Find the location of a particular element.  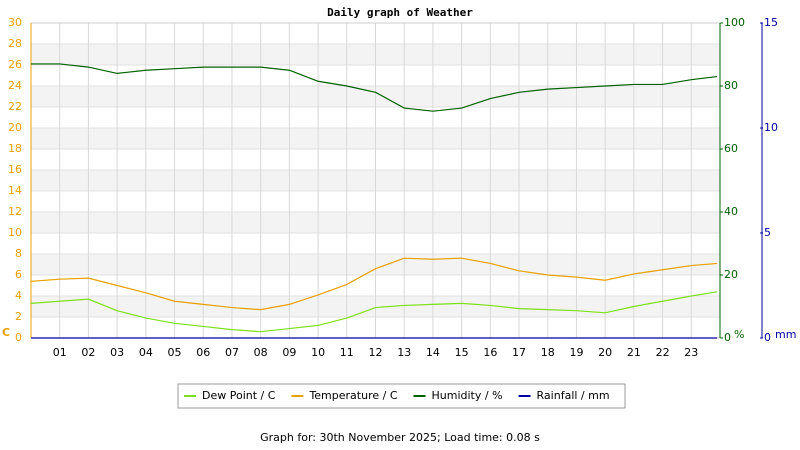

x-tick-label: 17 is located at coordinates (519, 352).